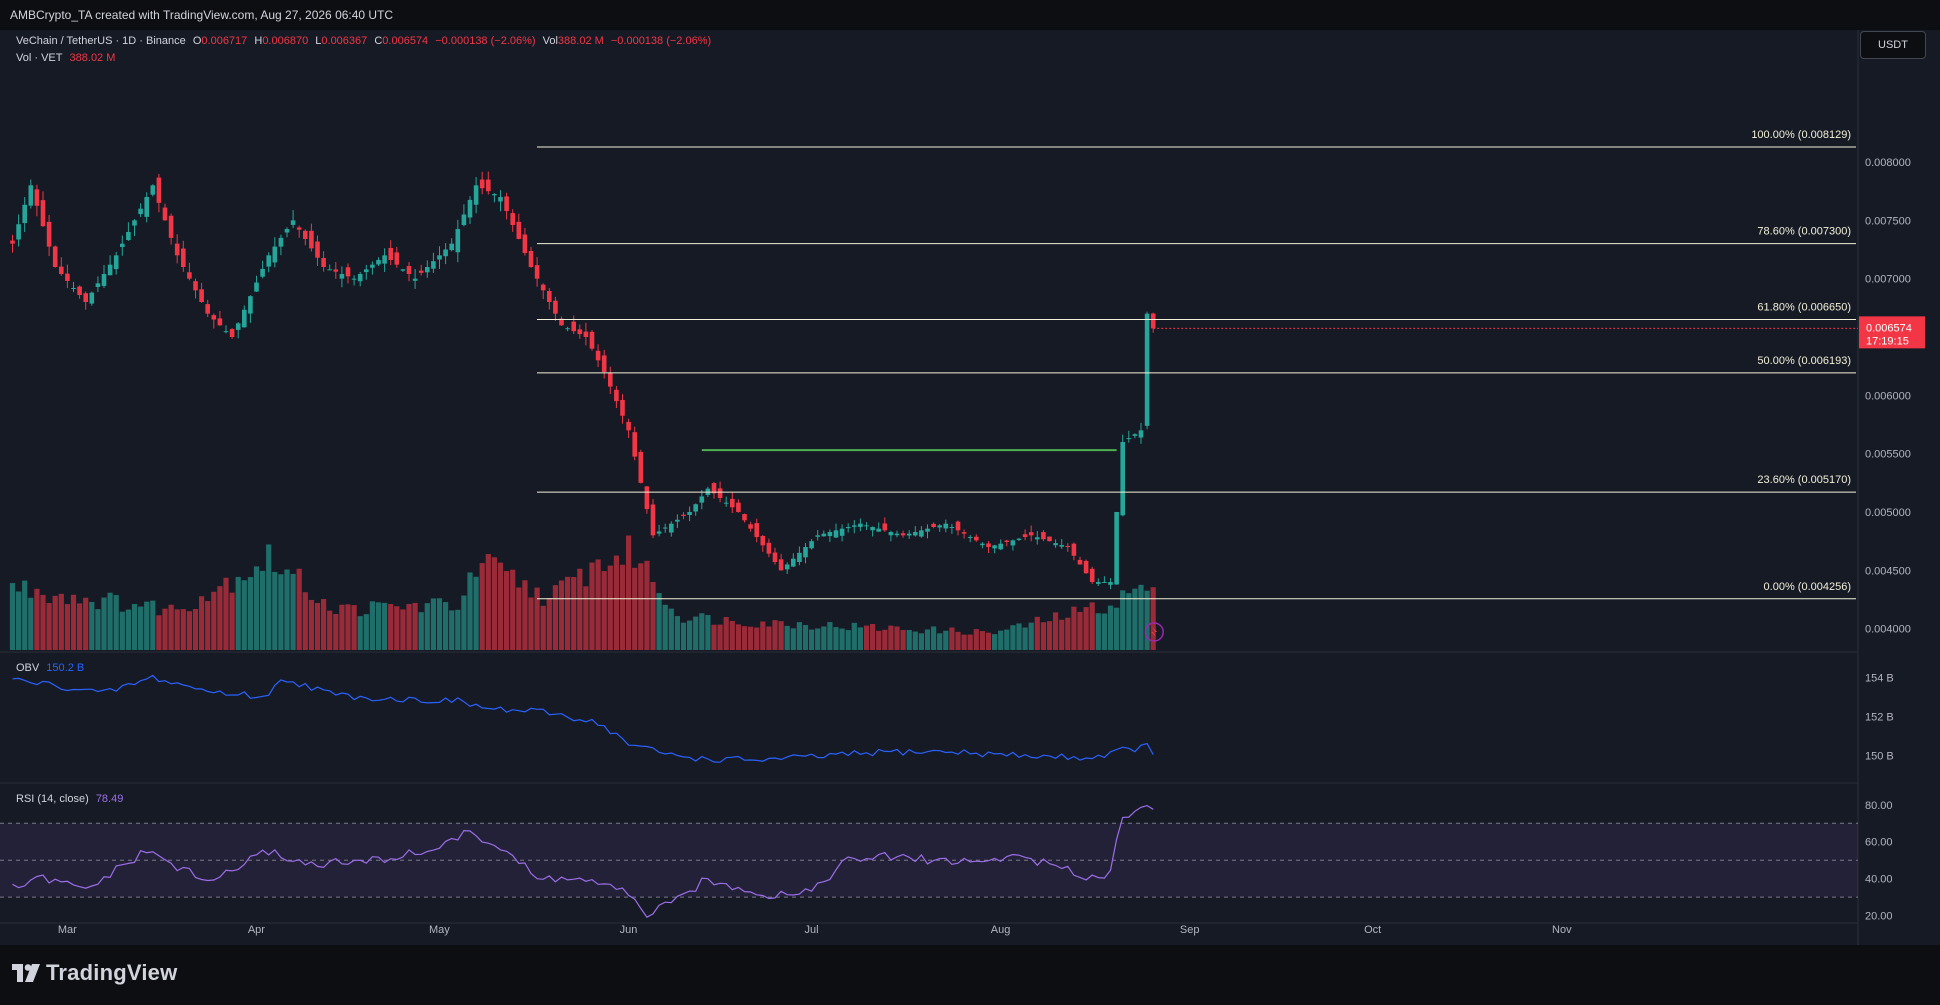  I want to click on volume-legend-label: Vol · VET, so click(39, 58).